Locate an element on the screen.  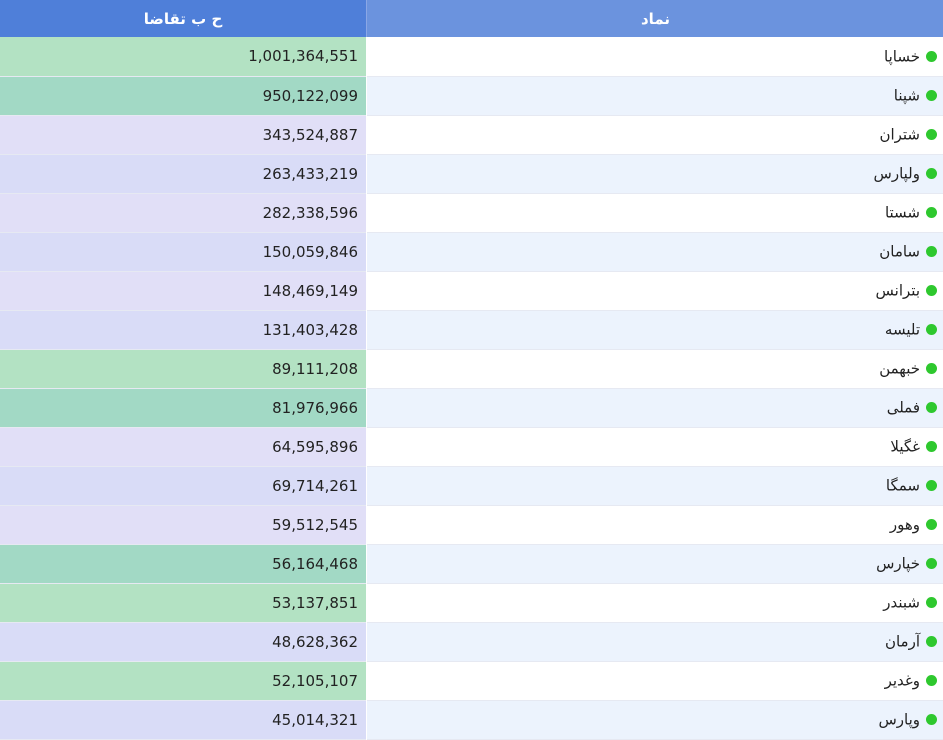
symbol-cell: ولپارس is located at coordinates (655, 173).